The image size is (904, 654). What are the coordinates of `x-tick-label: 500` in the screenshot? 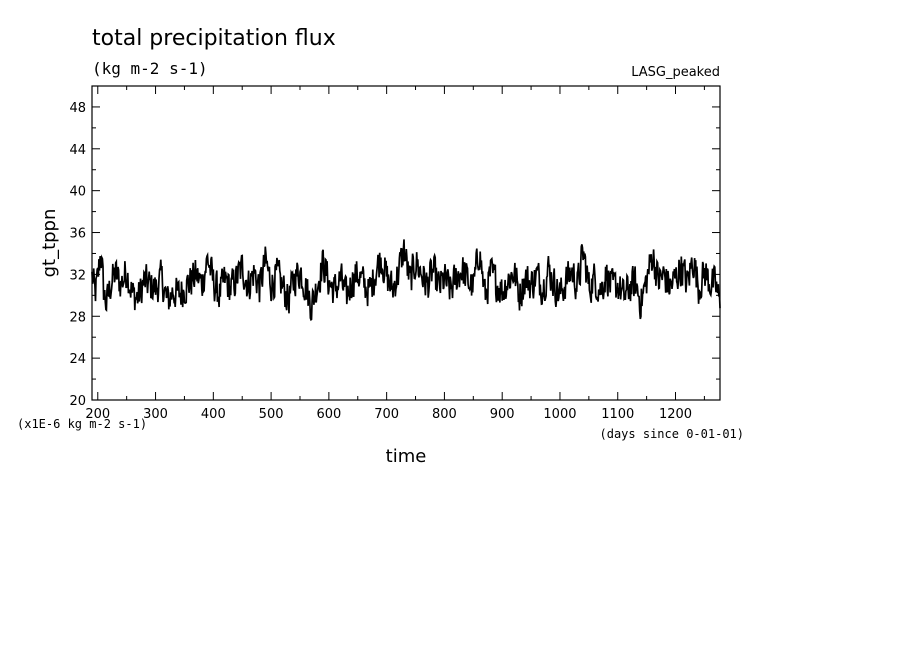 It's located at (271, 414).